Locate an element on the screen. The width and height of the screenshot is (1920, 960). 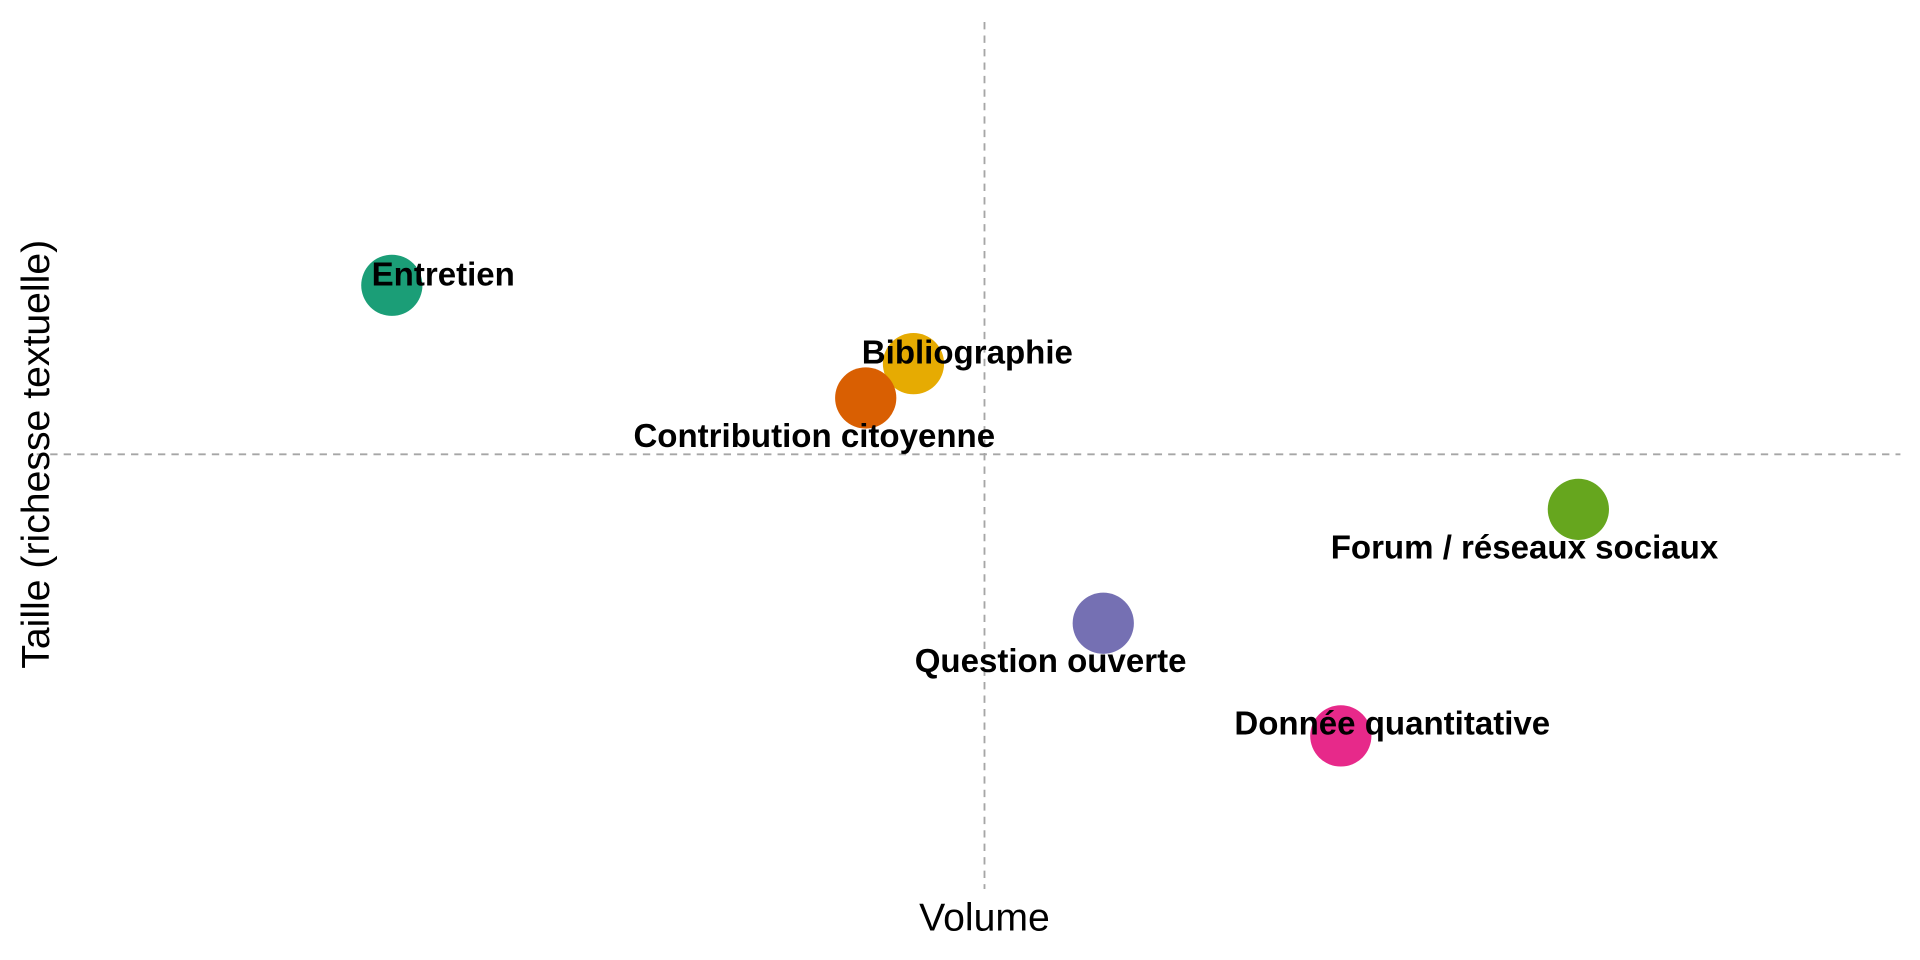
data-label: Forum / réseaux sociaux is located at coordinates (1525, 547).